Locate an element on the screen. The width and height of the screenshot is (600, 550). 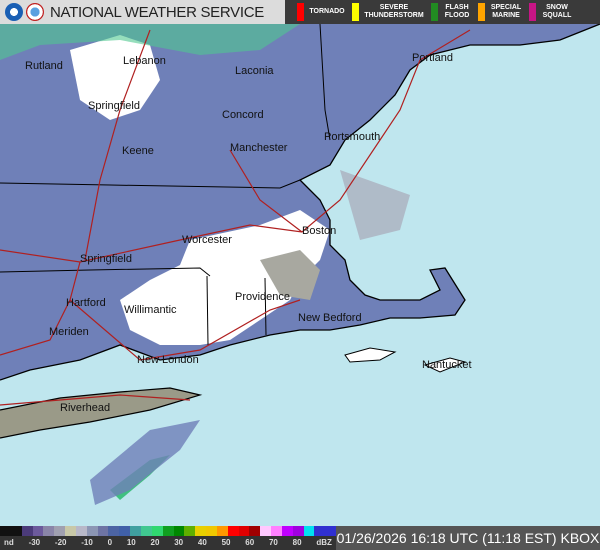
legend-tick: dBZ is located at coordinates (324, 542).